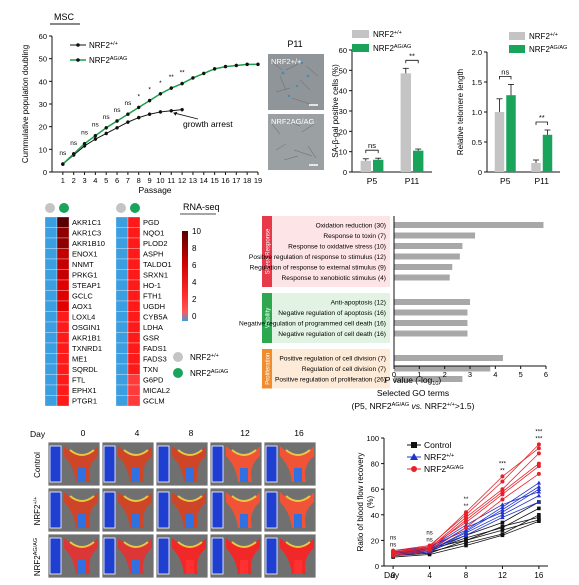 This screenshot has width=579, height=585. What do you see at coordinates (157, 264) in the screenshot?
I see `gene-label: TALDO1` at bounding box center [157, 264].